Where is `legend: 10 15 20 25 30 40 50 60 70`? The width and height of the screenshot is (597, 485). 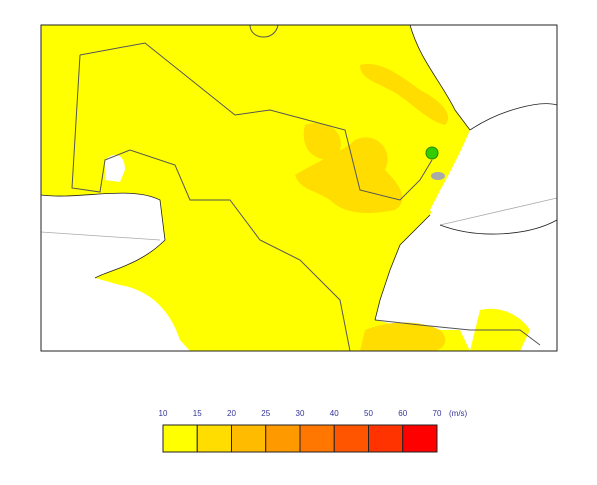
legend: 10 15 20 25 30 40 50 60 70 is located at coordinates (300, 431).